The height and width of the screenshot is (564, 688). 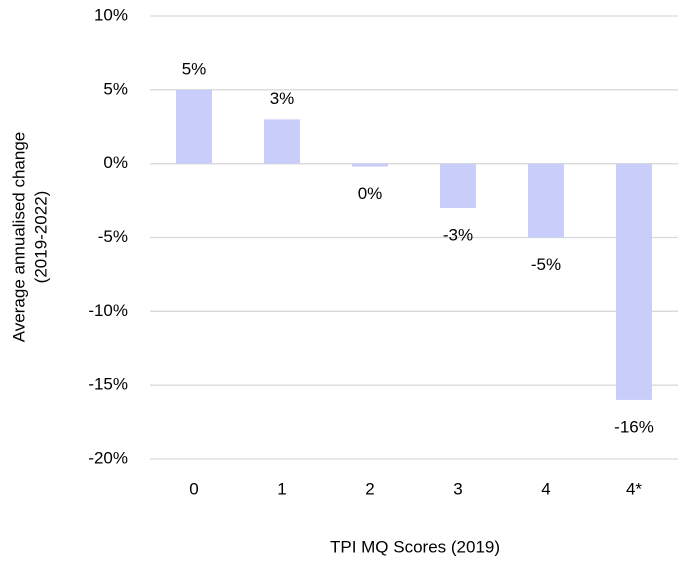 I want to click on data-label: -3%, so click(x=458, y=234).